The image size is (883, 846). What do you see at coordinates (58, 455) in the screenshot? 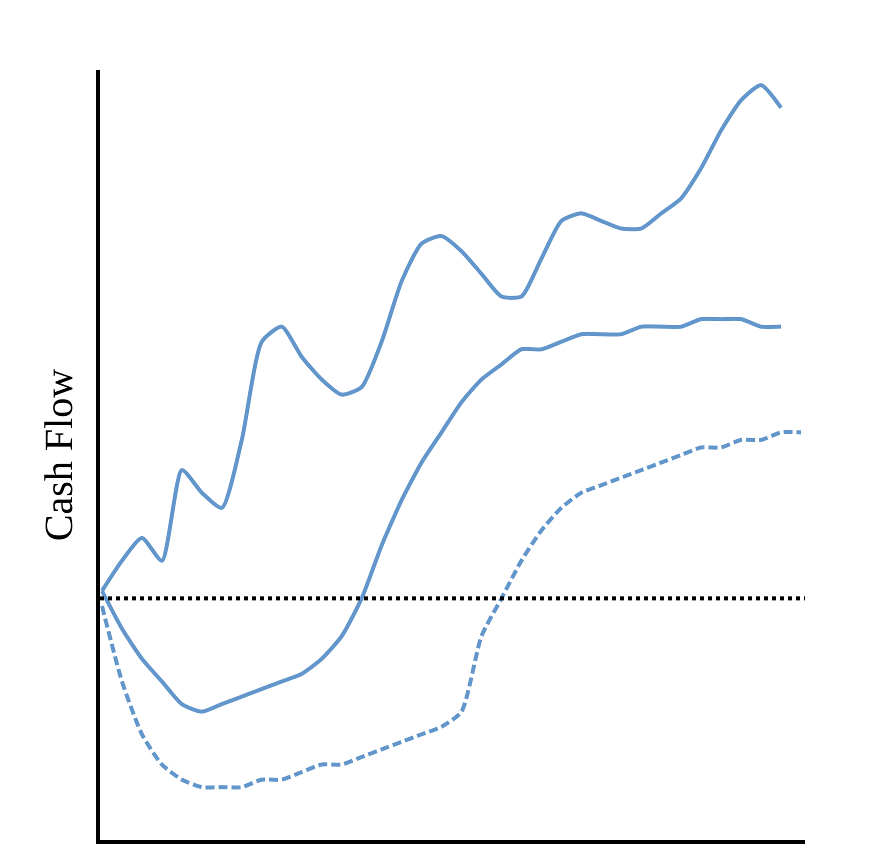
I see `y-axis-title: Cash Flow` at bounding box center [58, 455].